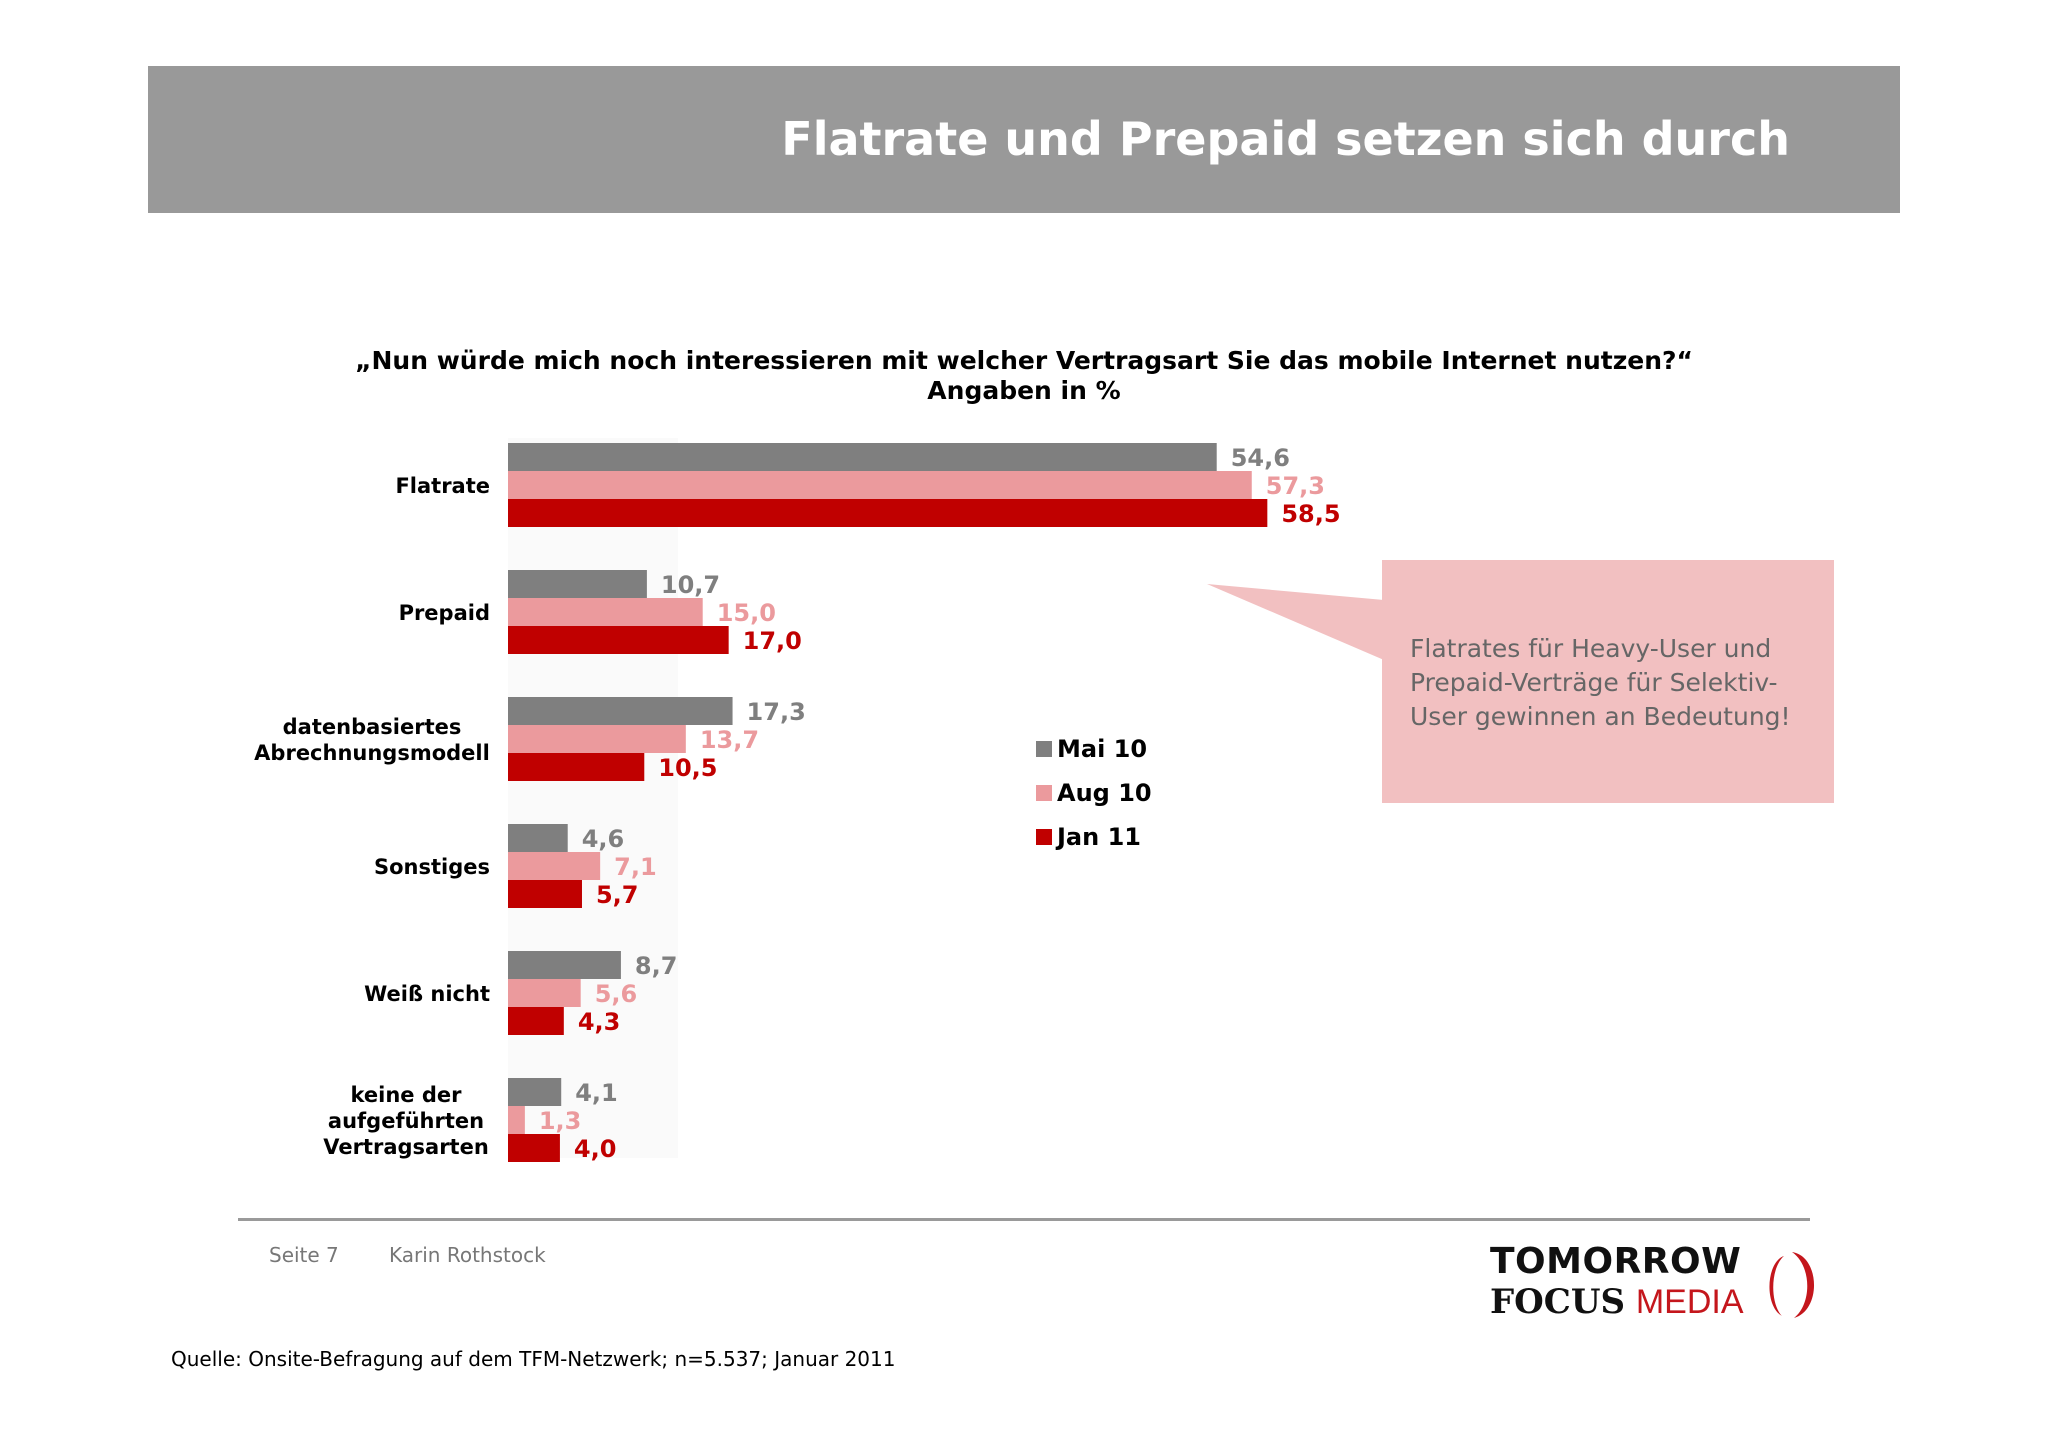 This screenshot has width=2048, height=1447. What do you see at coordinates (617, 895) in the screenshot?
I see `data-label: 5,7` at bounding box center [617, 895].